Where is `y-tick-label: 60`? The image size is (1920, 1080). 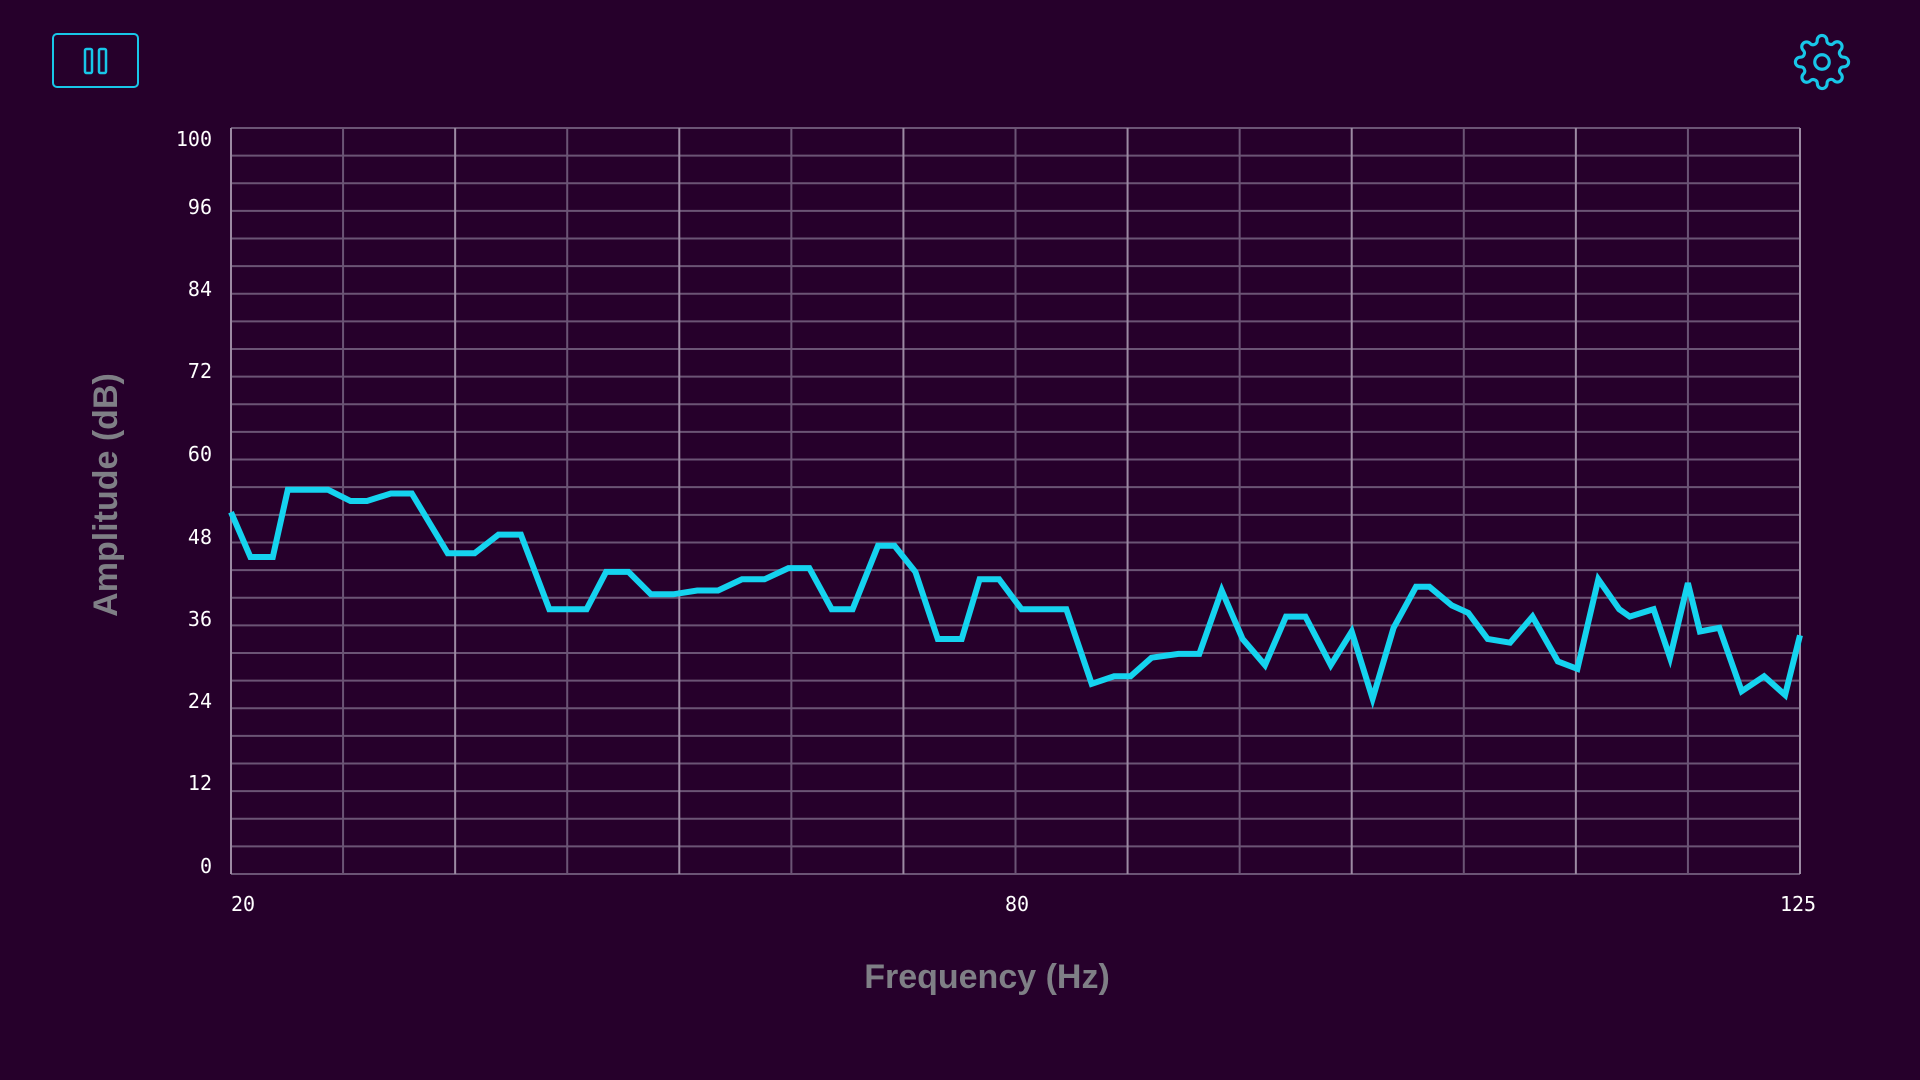 y-tick-label: 60 is located at coordinates (200, 454).